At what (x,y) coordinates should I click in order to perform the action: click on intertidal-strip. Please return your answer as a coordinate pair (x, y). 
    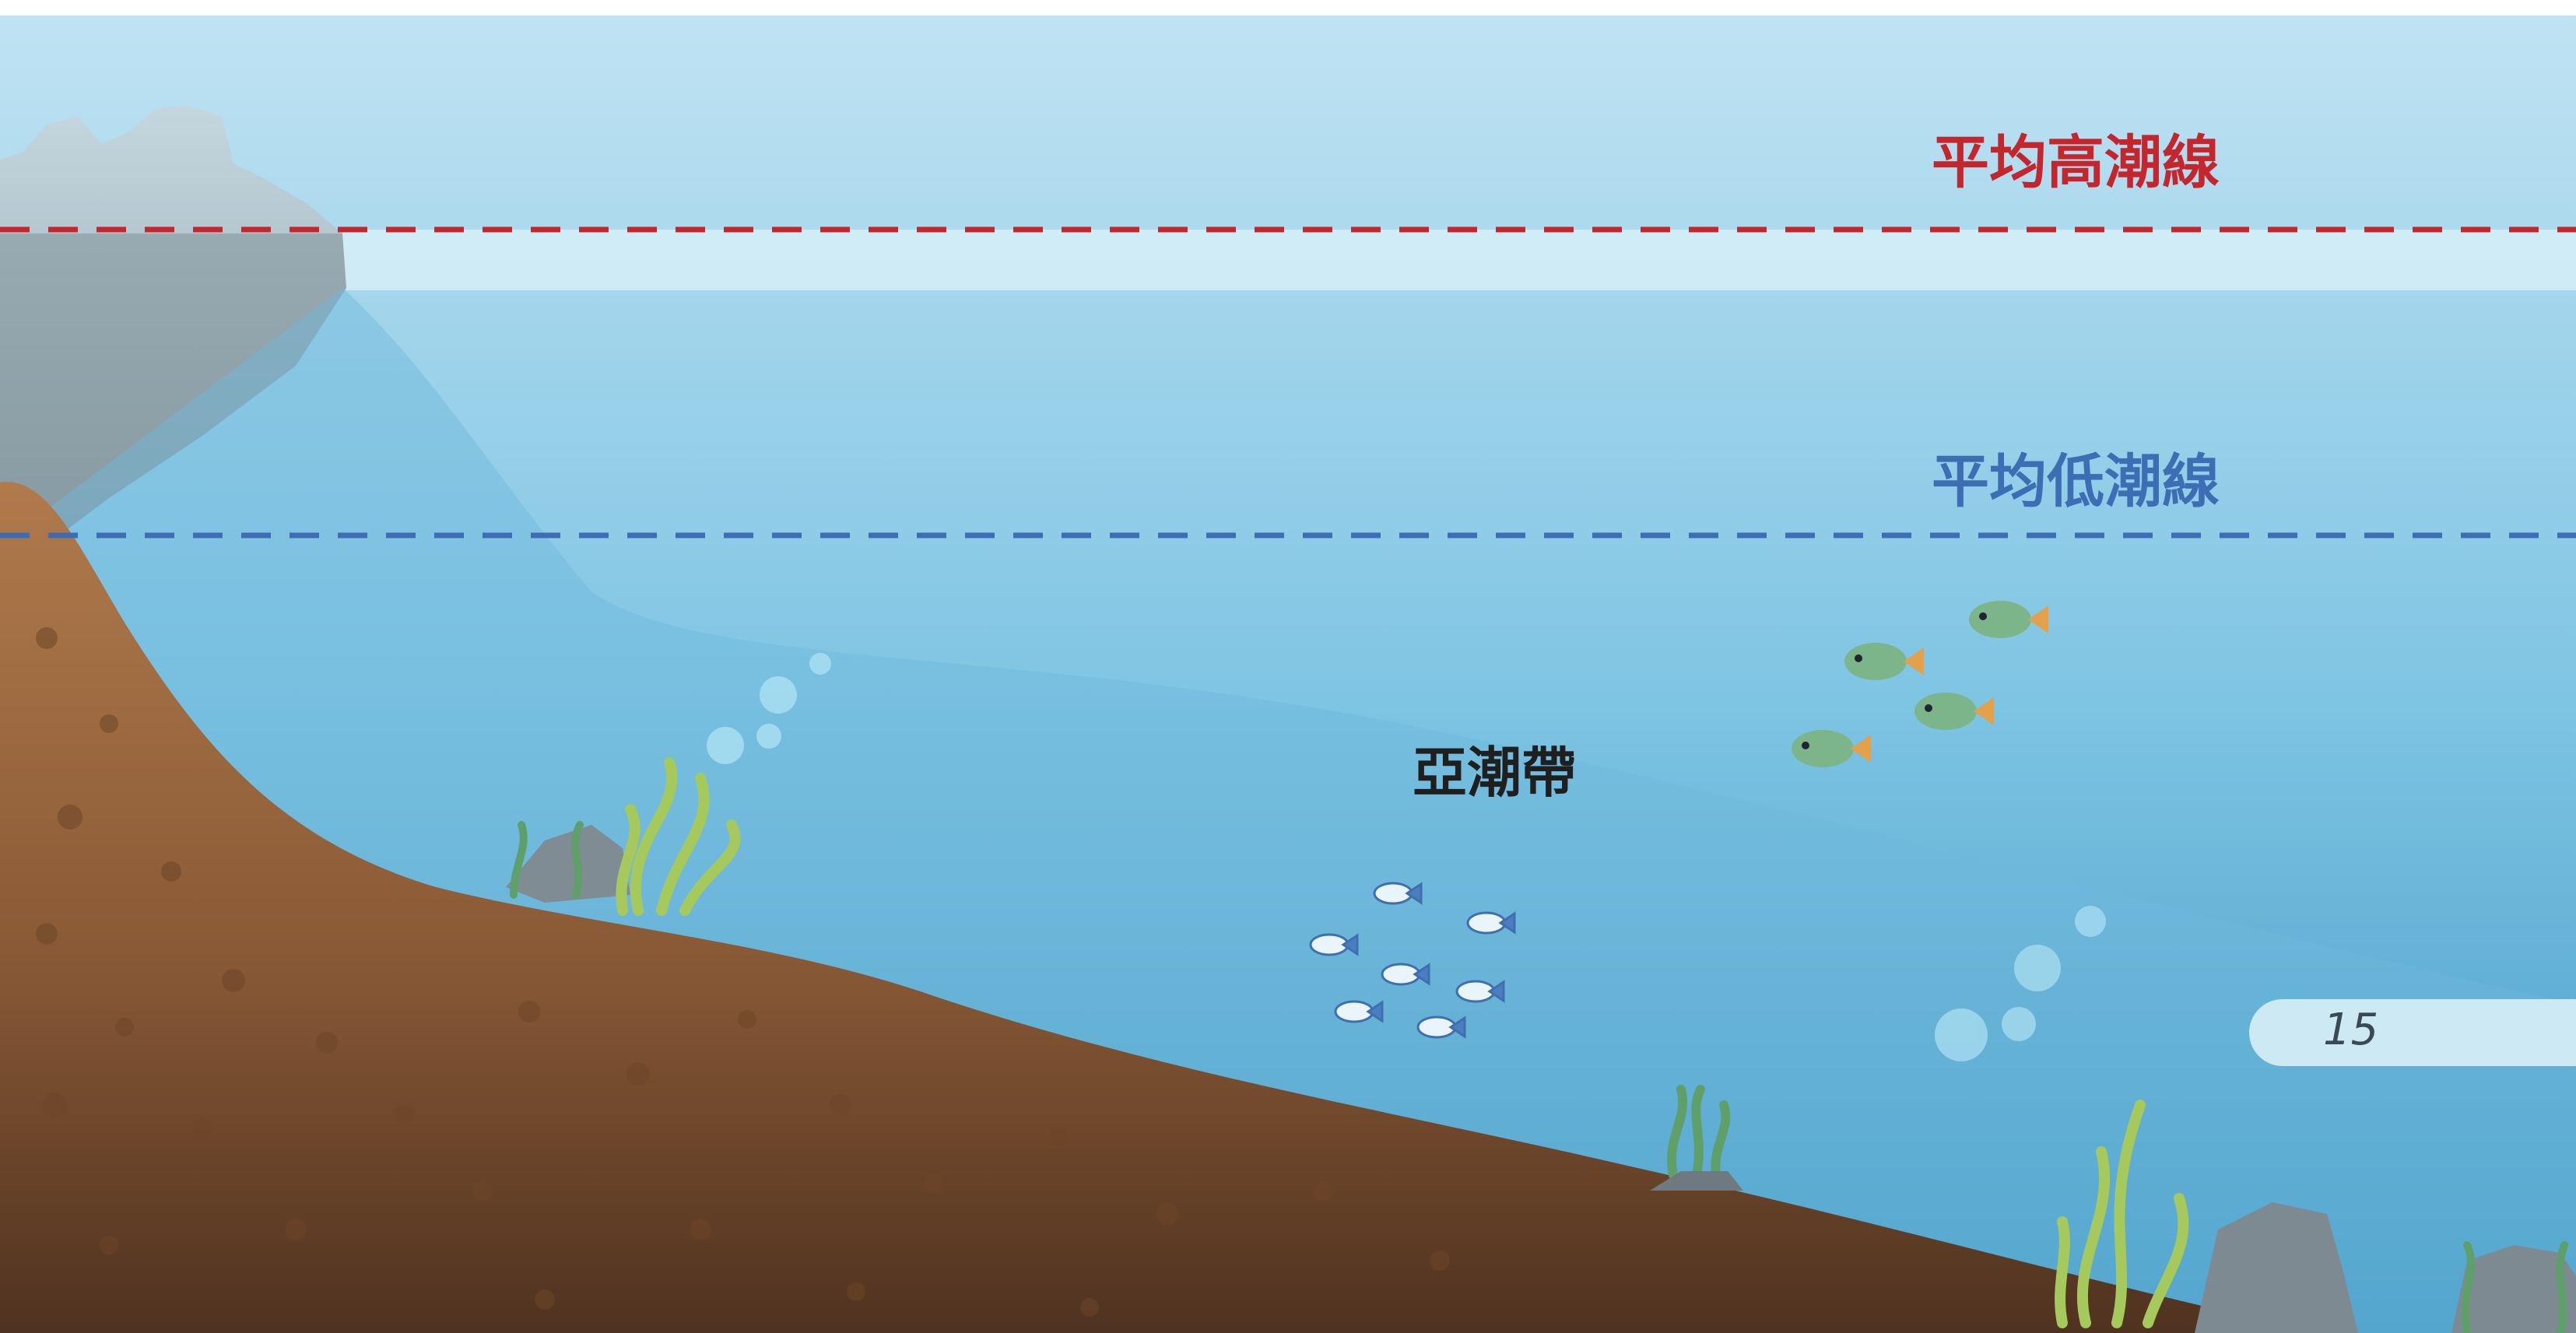
    Looking at the image, I should click on (1459, 260).